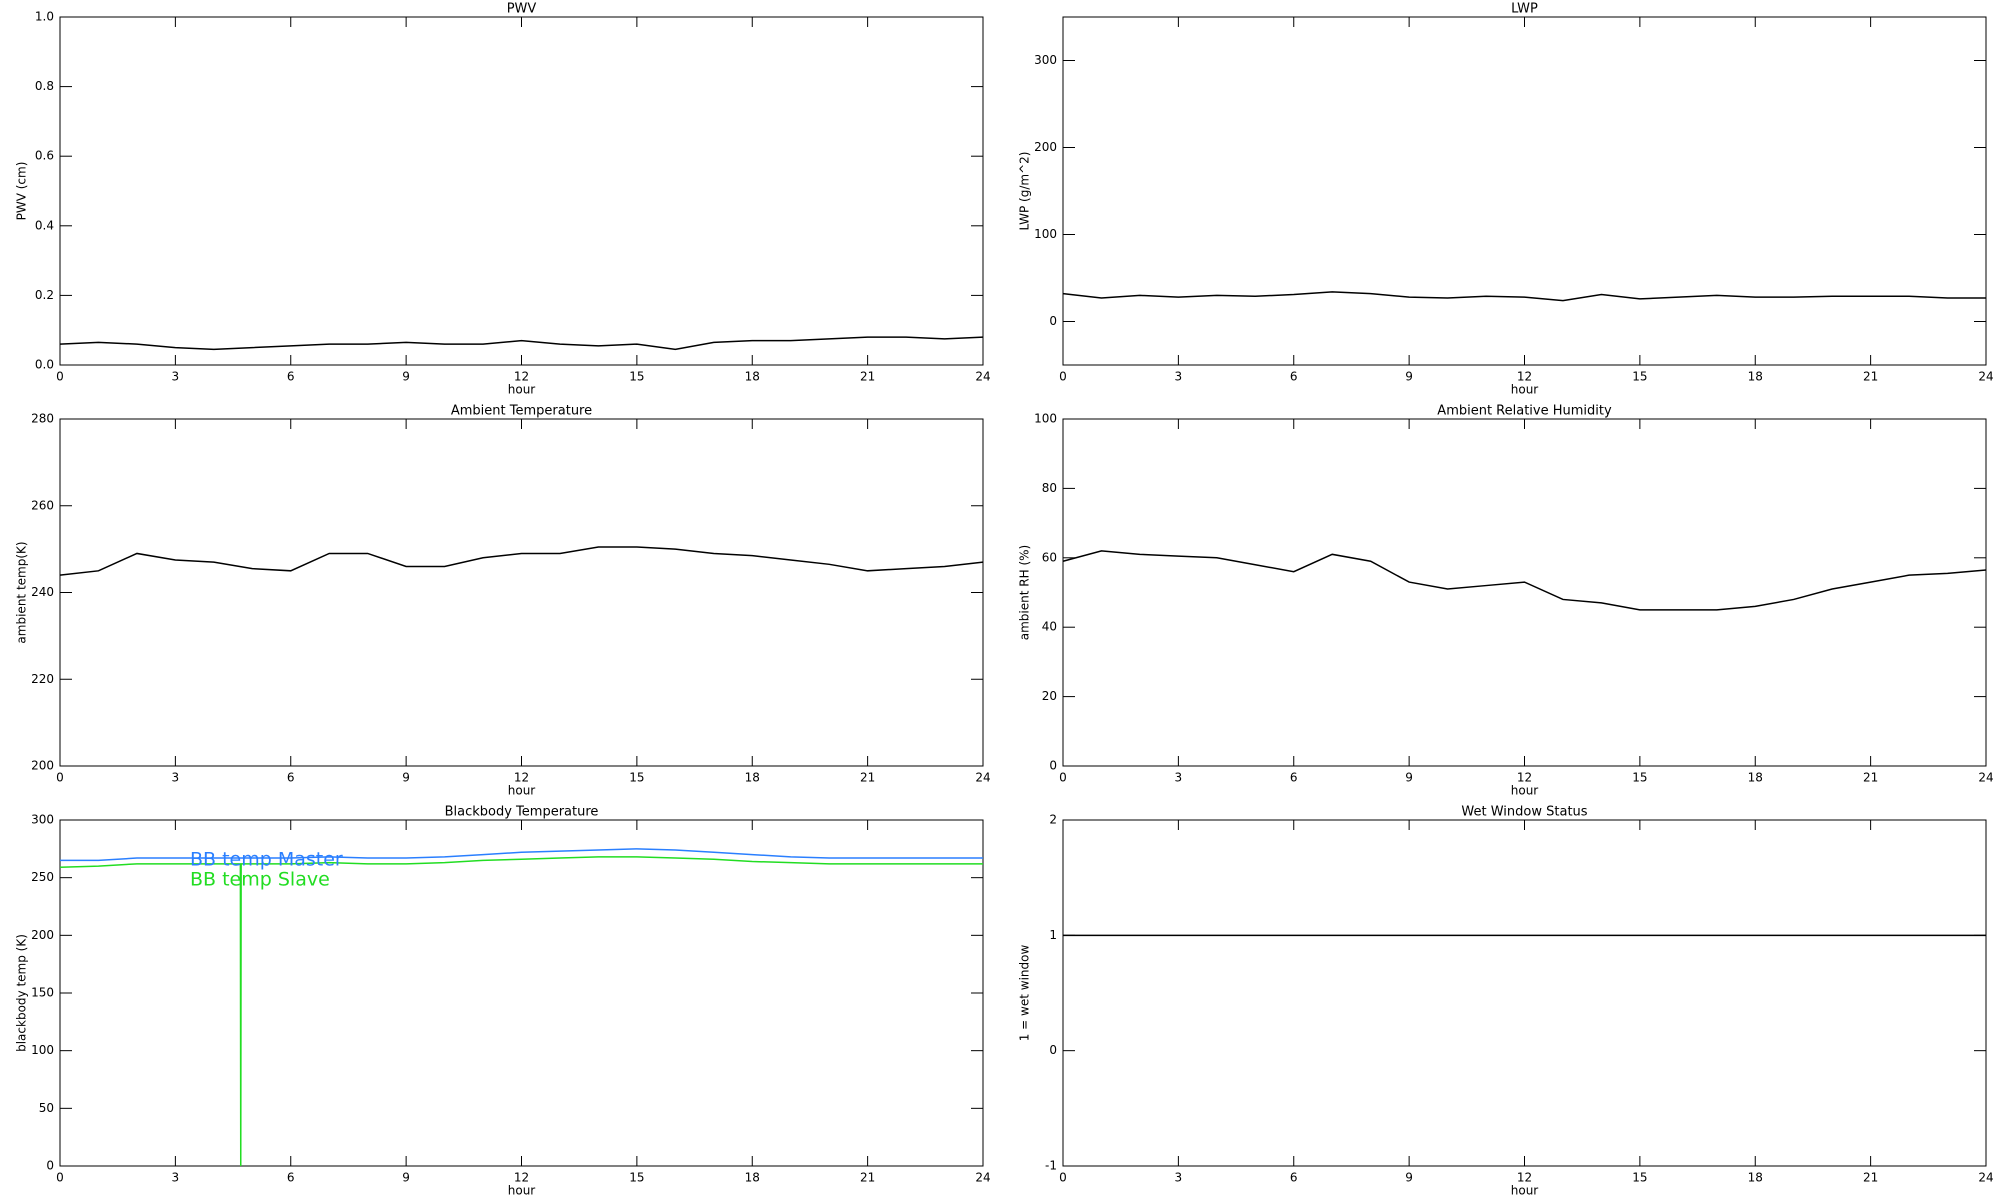 This screenshot has height=1200, width=2000. Describe the element at coordinates (42, 419) in the screenshot. I see `y-tick-label: 280` at that location.